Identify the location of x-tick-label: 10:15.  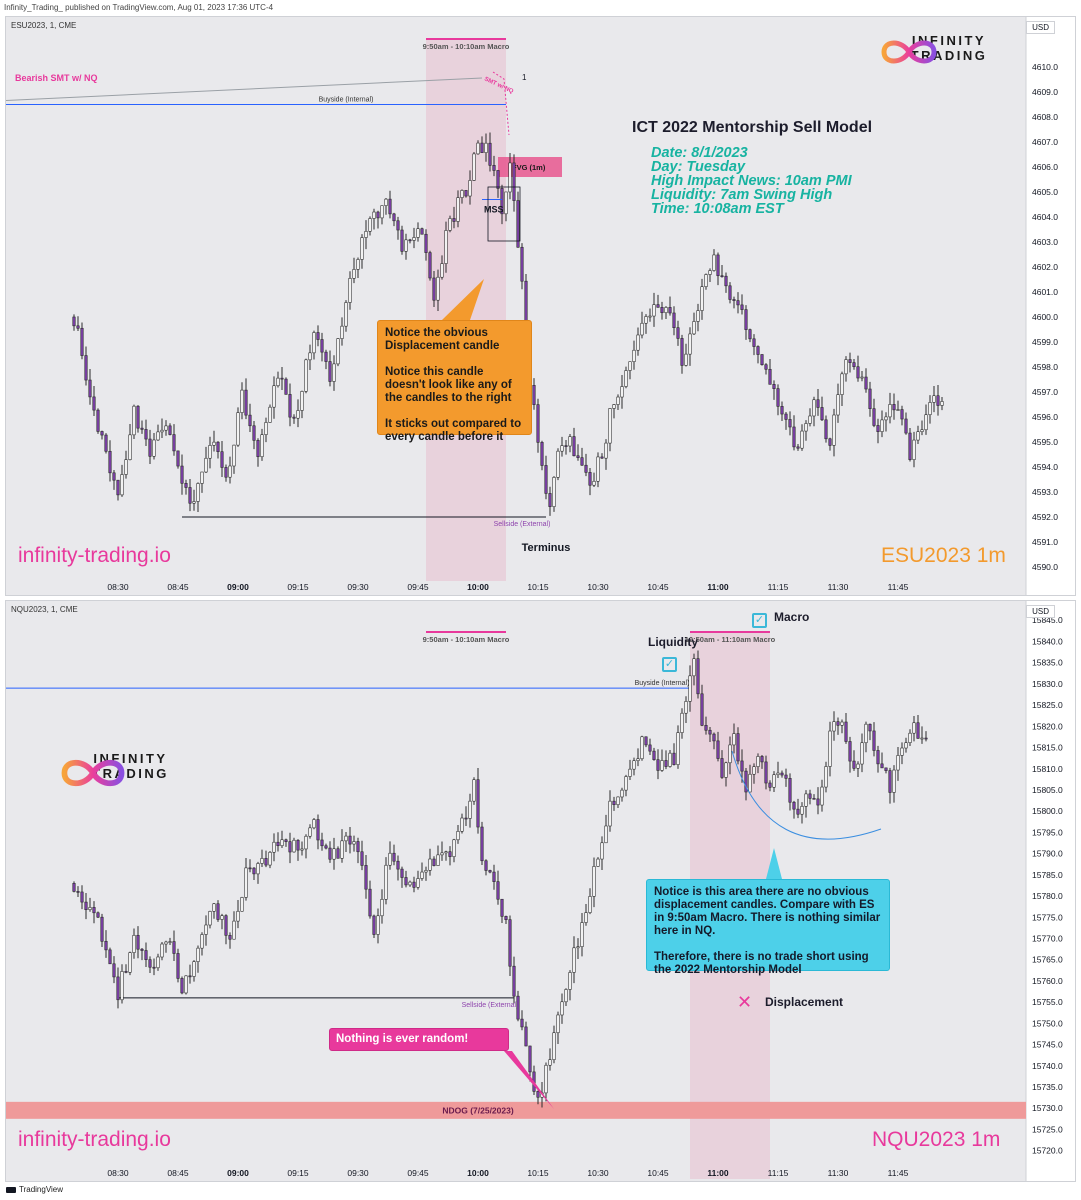
(538, 1173).